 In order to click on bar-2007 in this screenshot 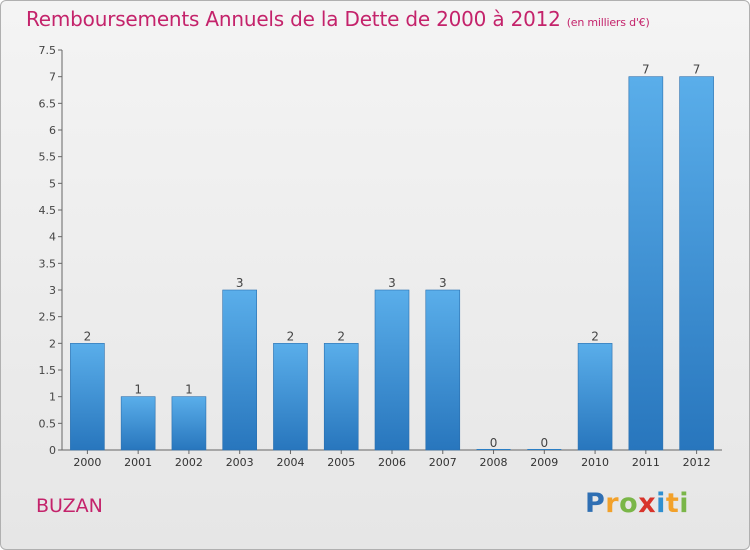, I will do `click(443, 370)`.